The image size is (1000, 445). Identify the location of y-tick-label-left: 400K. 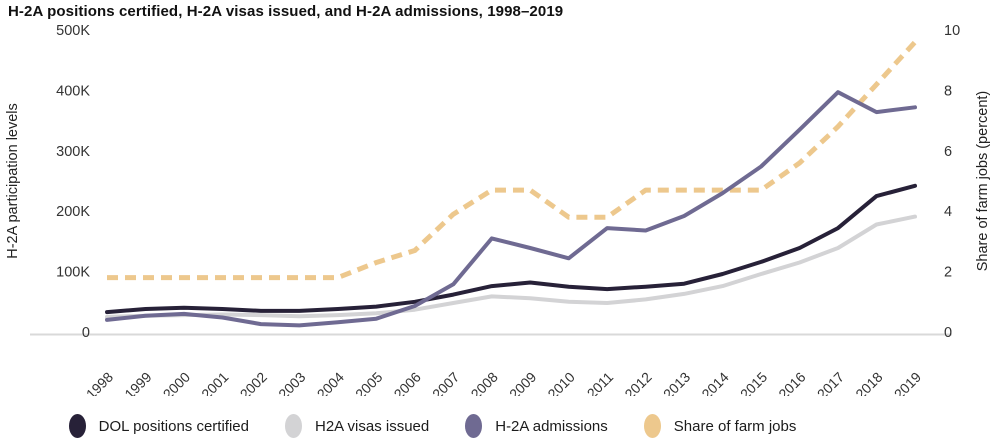
(73, 91).